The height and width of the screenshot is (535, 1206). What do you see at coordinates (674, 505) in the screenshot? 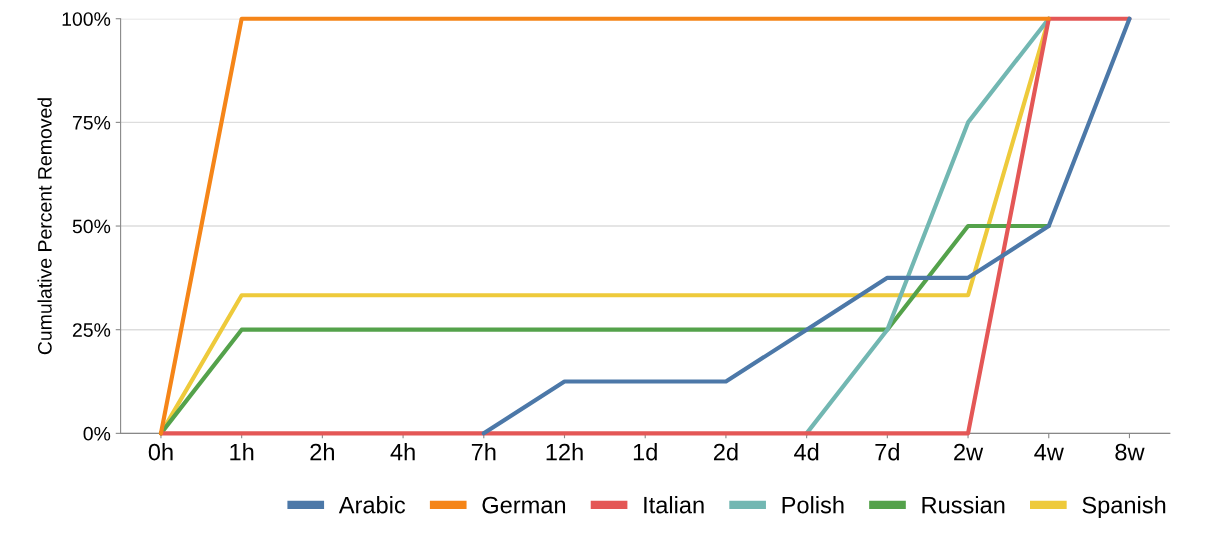
I see `legend-label: Italian` at bounding box center [674, 505].